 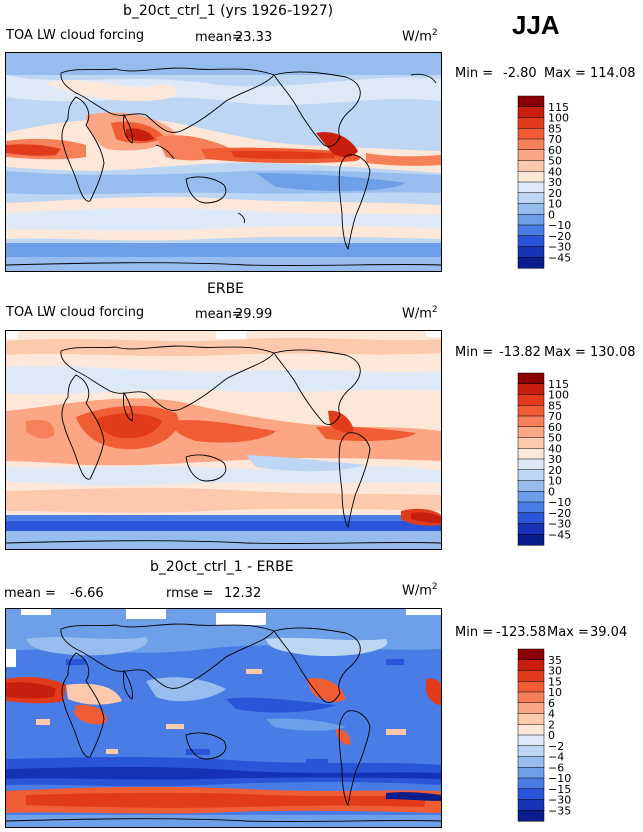 What do you see at coordinates (551, 735) in the screenshot?
I see `panel3-colorbar-tick-label: 0` at bounding box center [551, 735].